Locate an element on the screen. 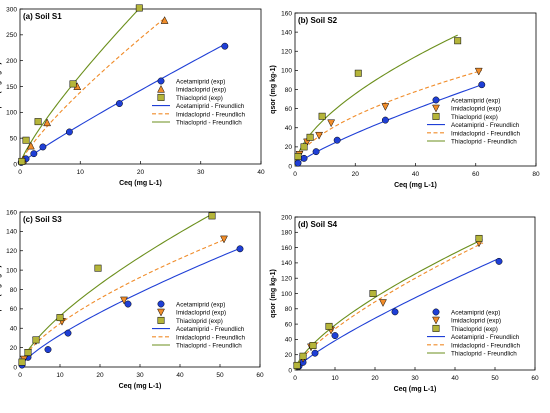  y-tick-label: 20 is located at coordinates (14, 348).